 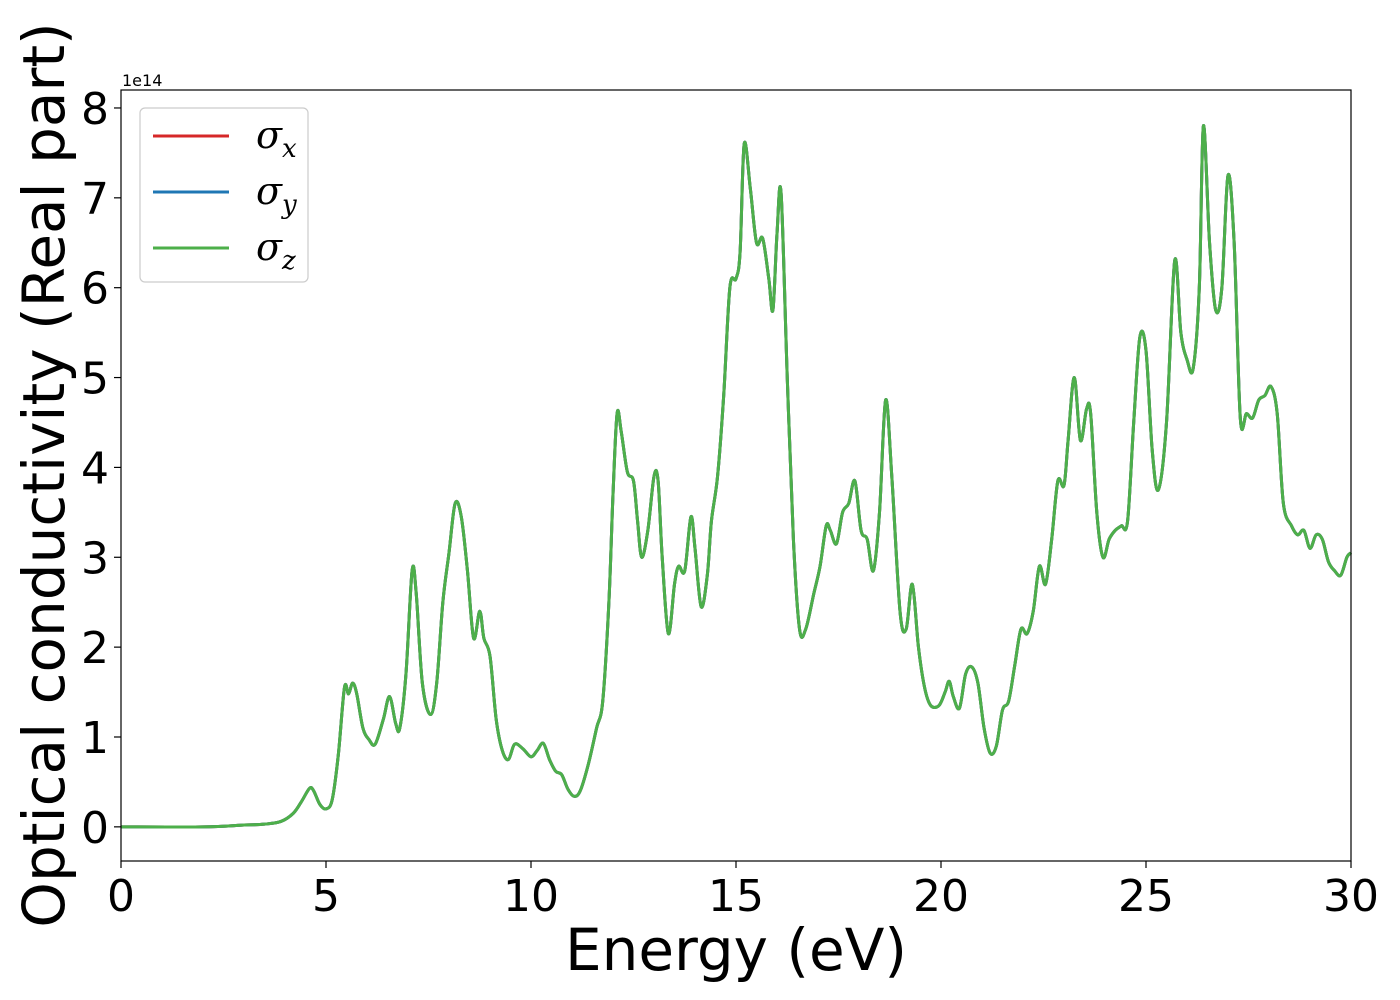 I want to click on y-offset-label: 1e14, so click(x=142, y=80).